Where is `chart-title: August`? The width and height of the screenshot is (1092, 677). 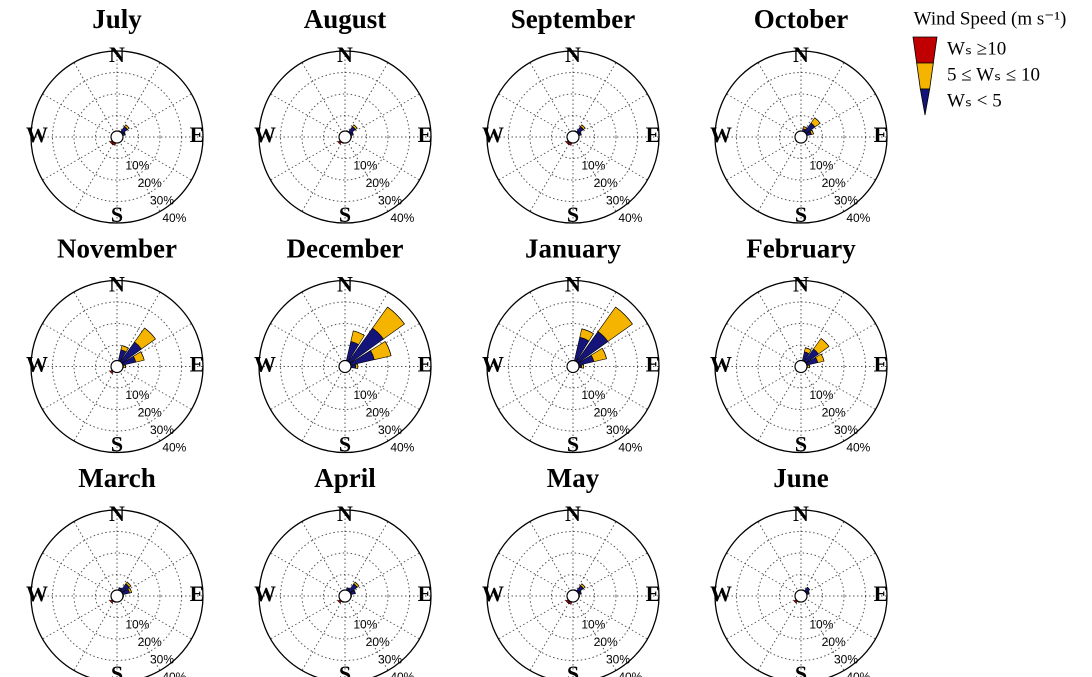 chart-title: August is located at coordinates (345, 19).